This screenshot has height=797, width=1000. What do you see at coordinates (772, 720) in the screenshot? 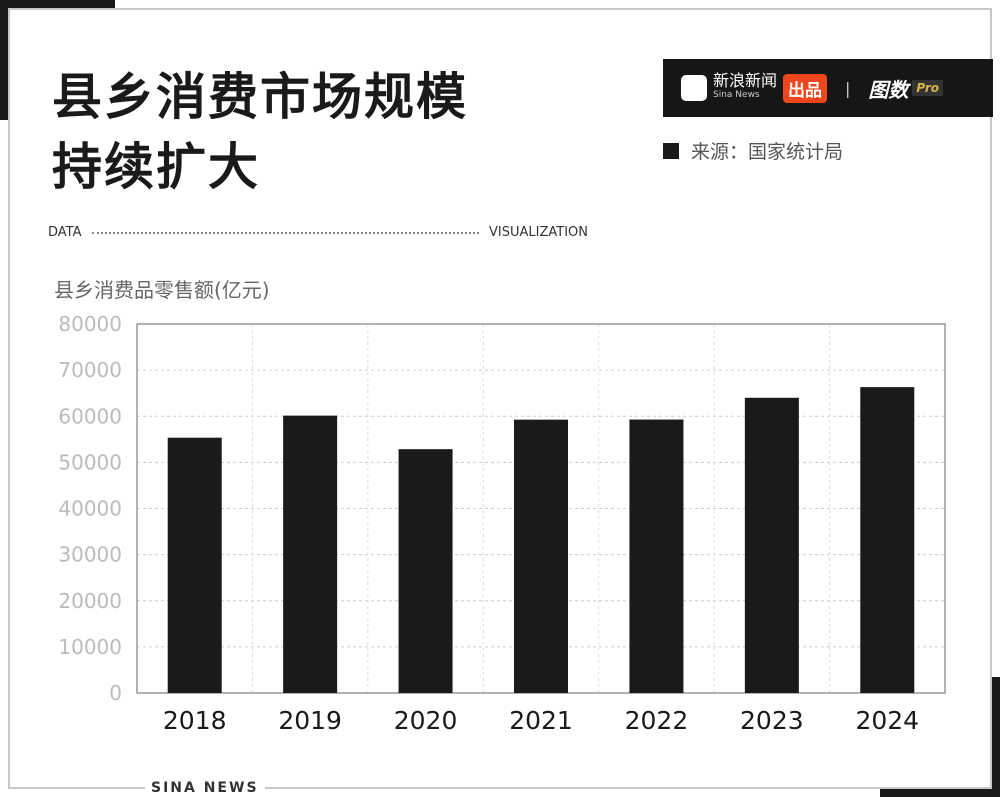
I see `x-tick-label: 2023` at bounding box center [772, 720].